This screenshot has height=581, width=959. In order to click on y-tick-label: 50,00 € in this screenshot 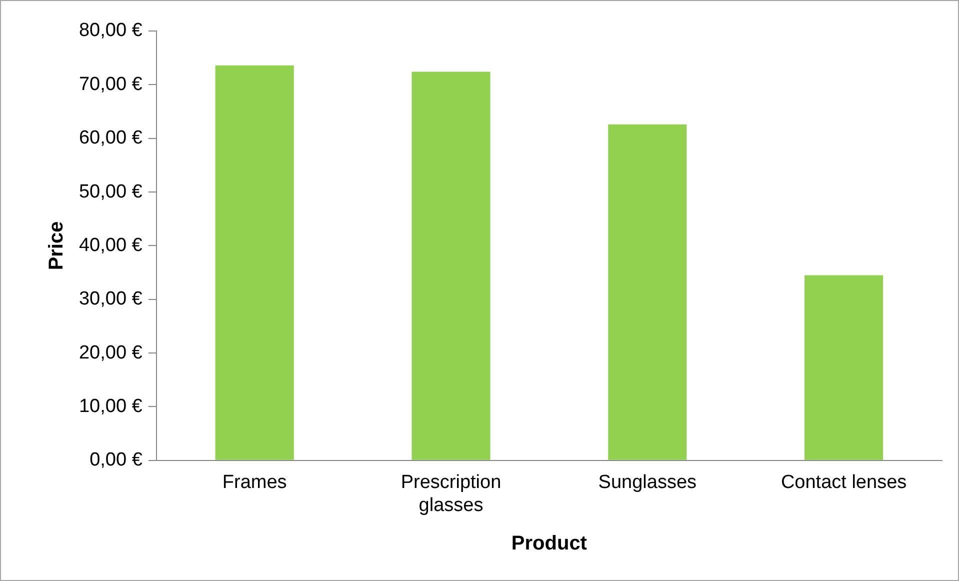, I will do `click(110, 191)`.